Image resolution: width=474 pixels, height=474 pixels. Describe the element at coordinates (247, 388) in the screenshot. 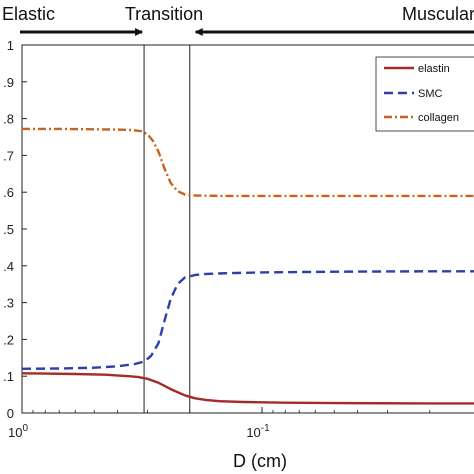

I see `series-line-elastin` at that location.